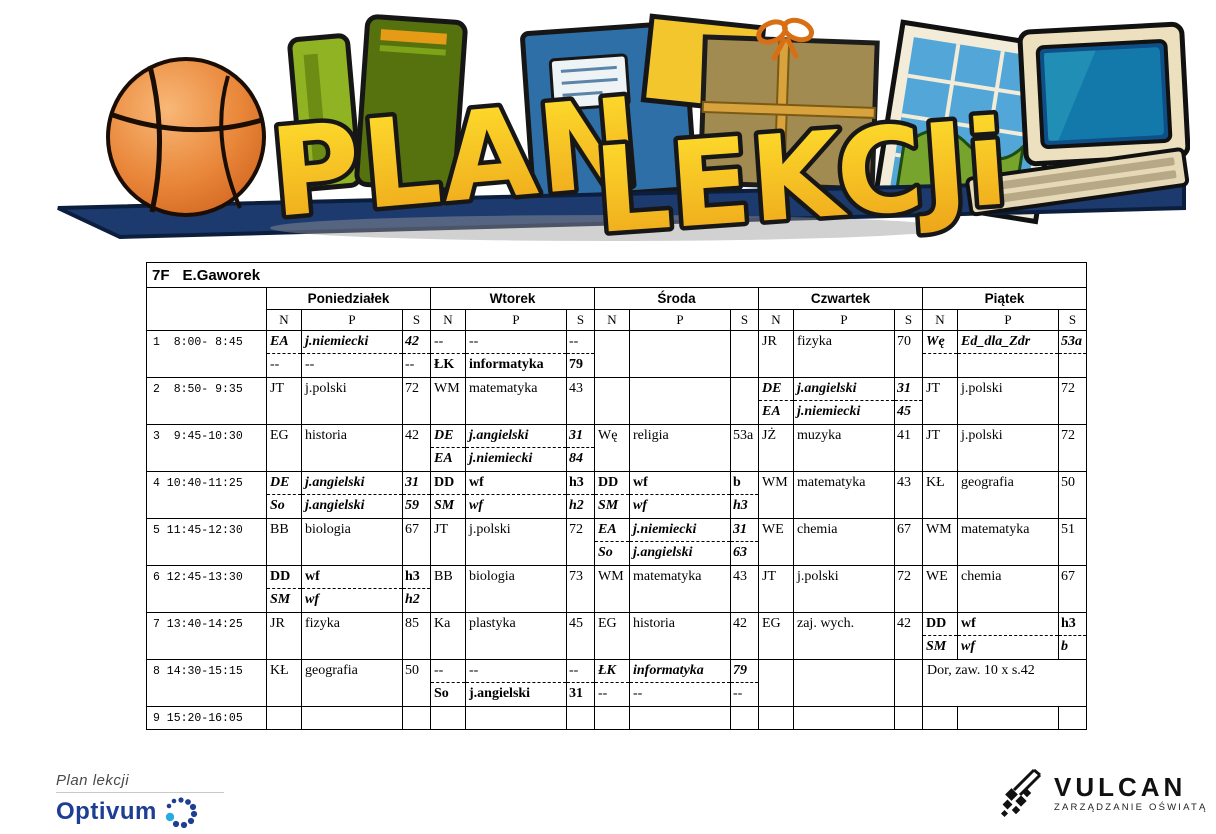 The height and width of the screenshot is (834, 1216). I want to click on optivum-logo-text: Optivum, so click(106, 811).